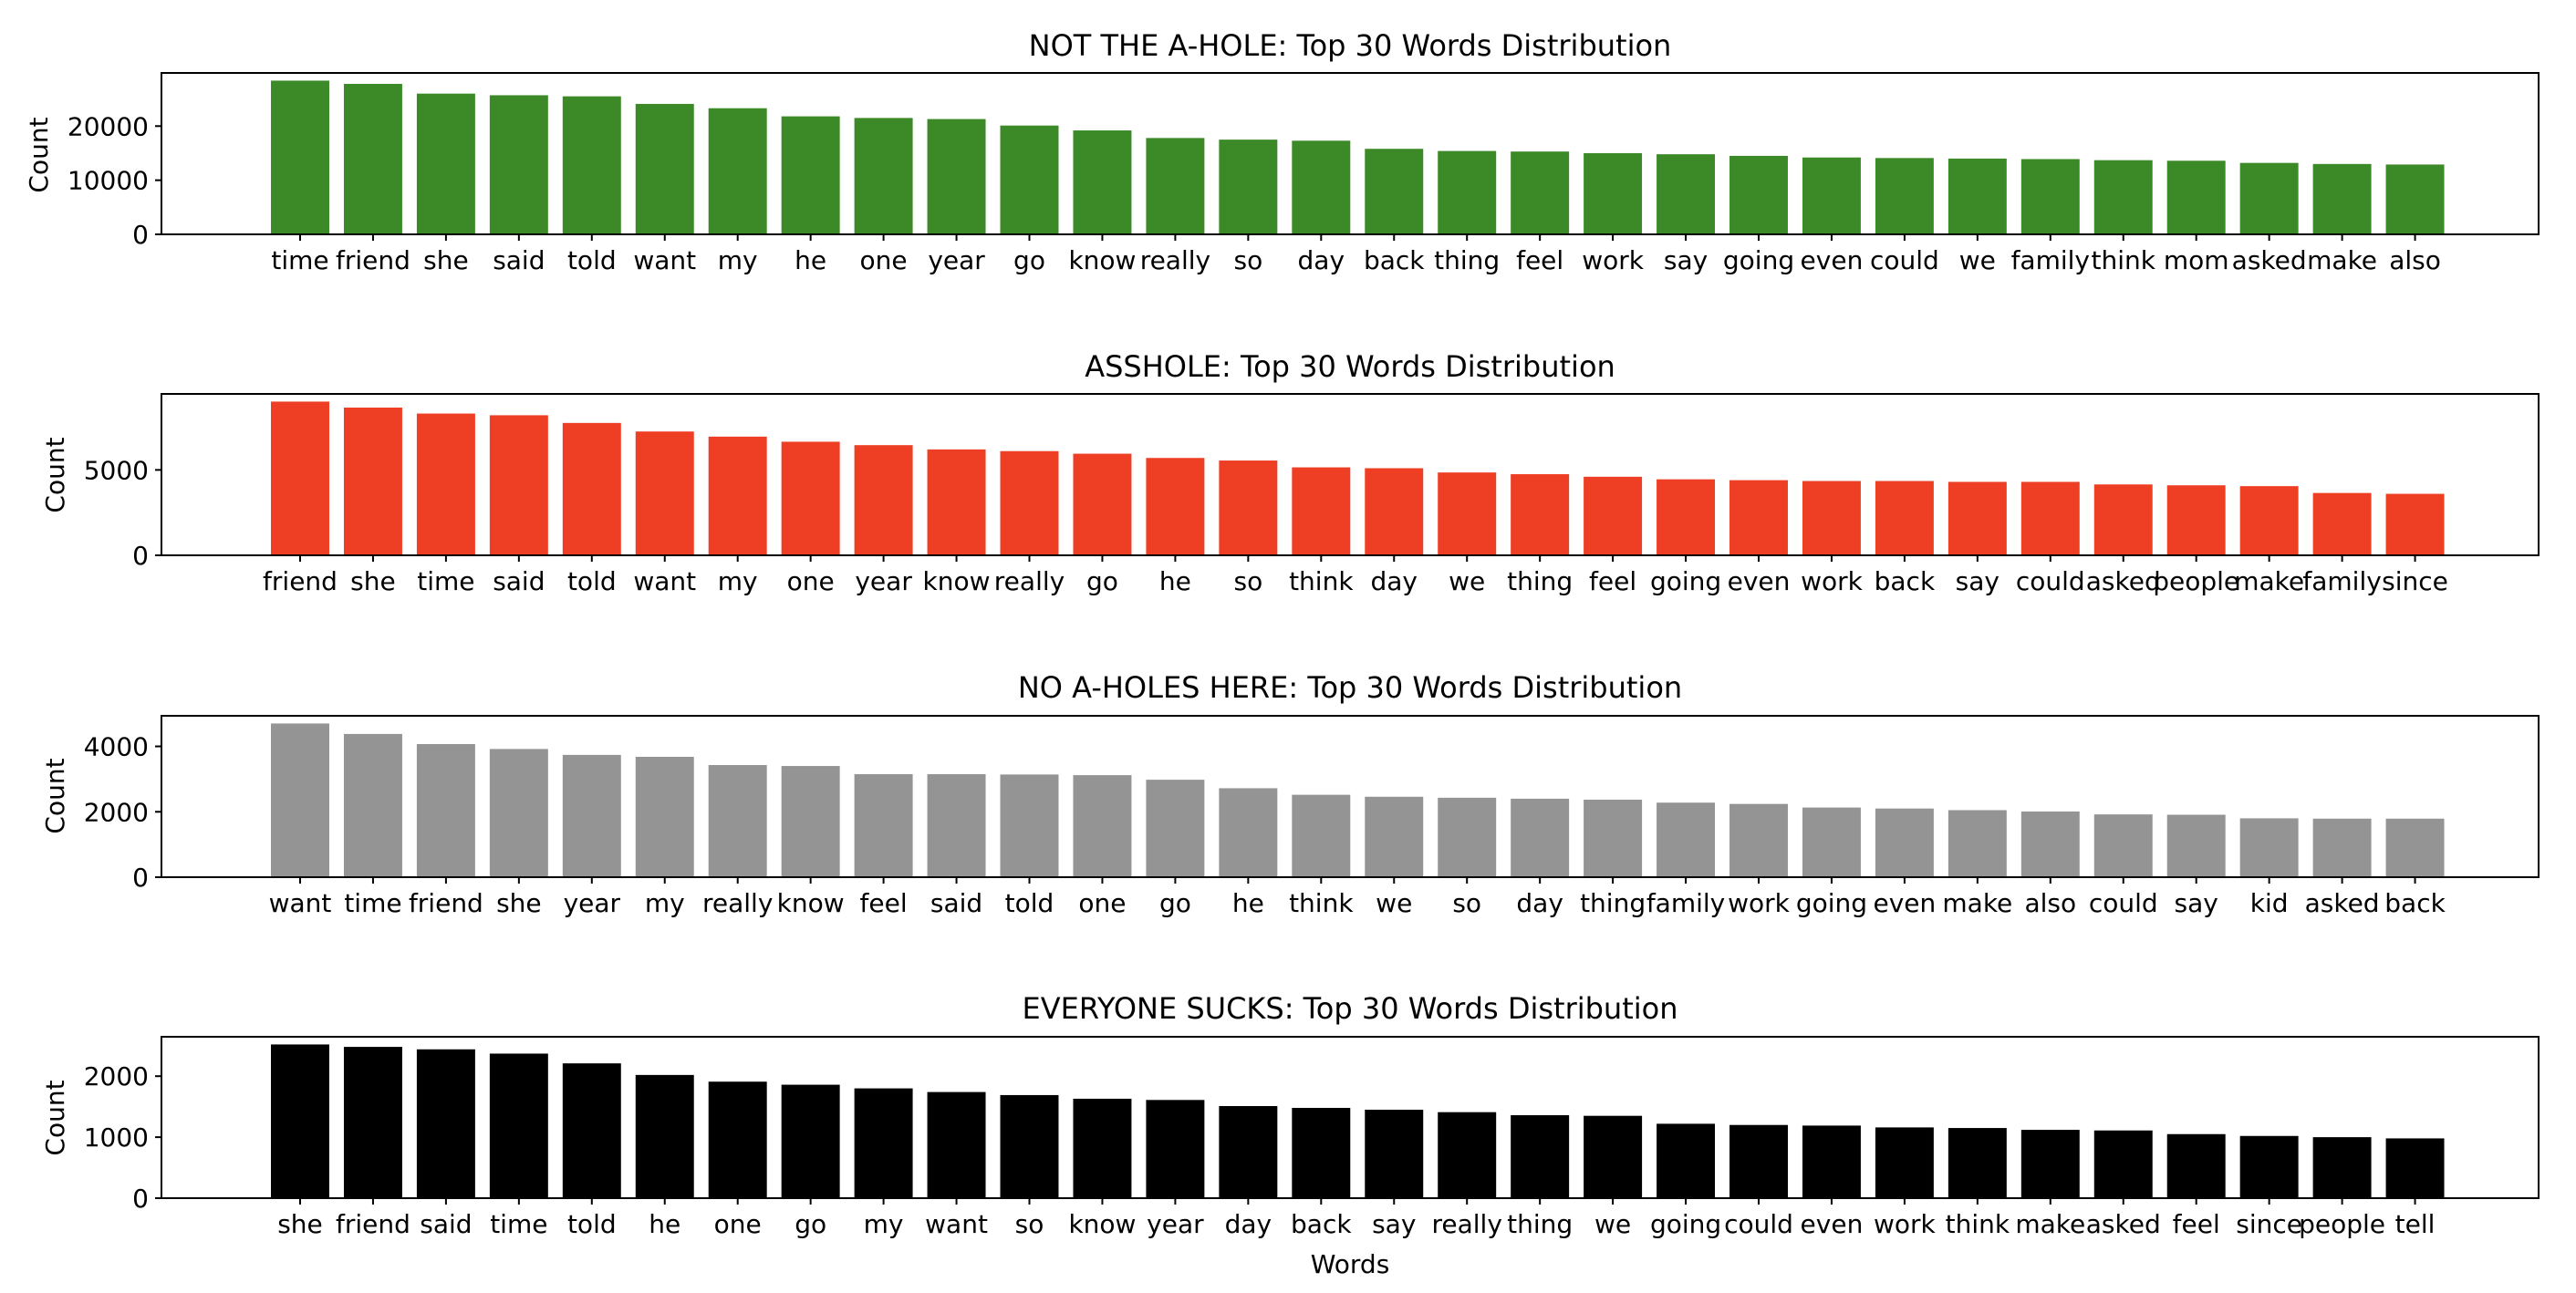 This screenshot has width=2576, height=1293. What do you see at coordinates (957, 176) in the screenshot?
I see `bar-year` at bounding box center [957, 176].